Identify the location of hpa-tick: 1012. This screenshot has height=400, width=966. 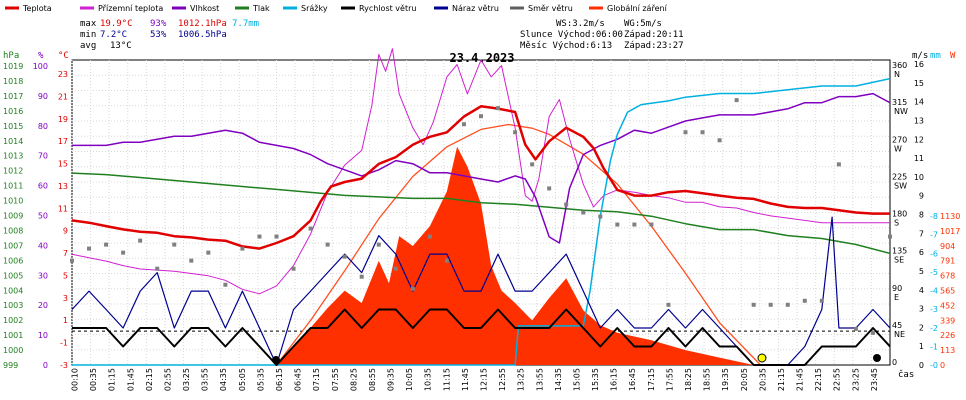
(13, 171).